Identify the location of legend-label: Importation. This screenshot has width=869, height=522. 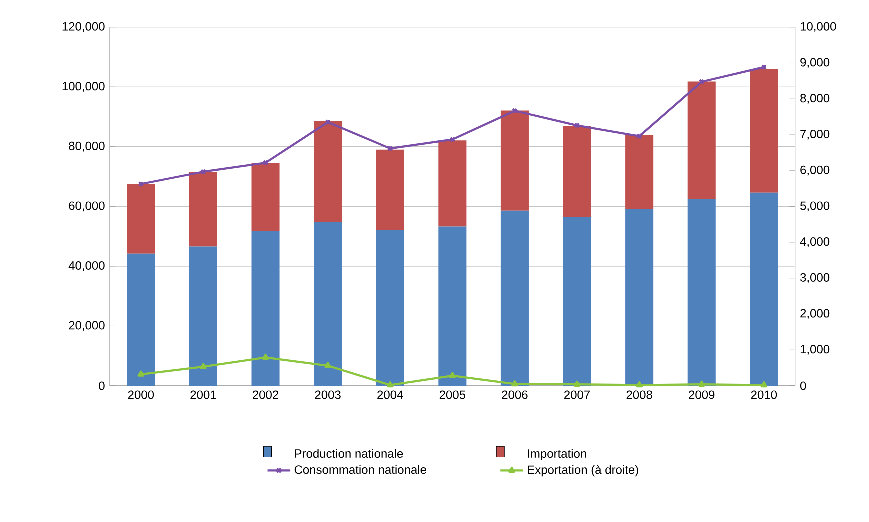
(557, 454).